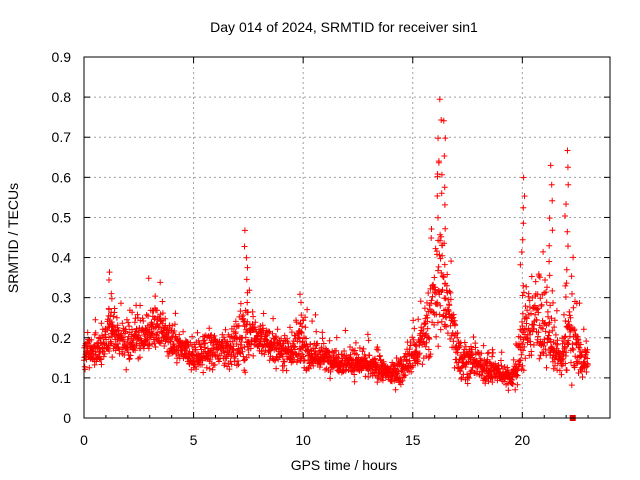  Describe the element at coordinates (62, 258) in the screenshot. I see `y-tick-label: 0.4` at that location.